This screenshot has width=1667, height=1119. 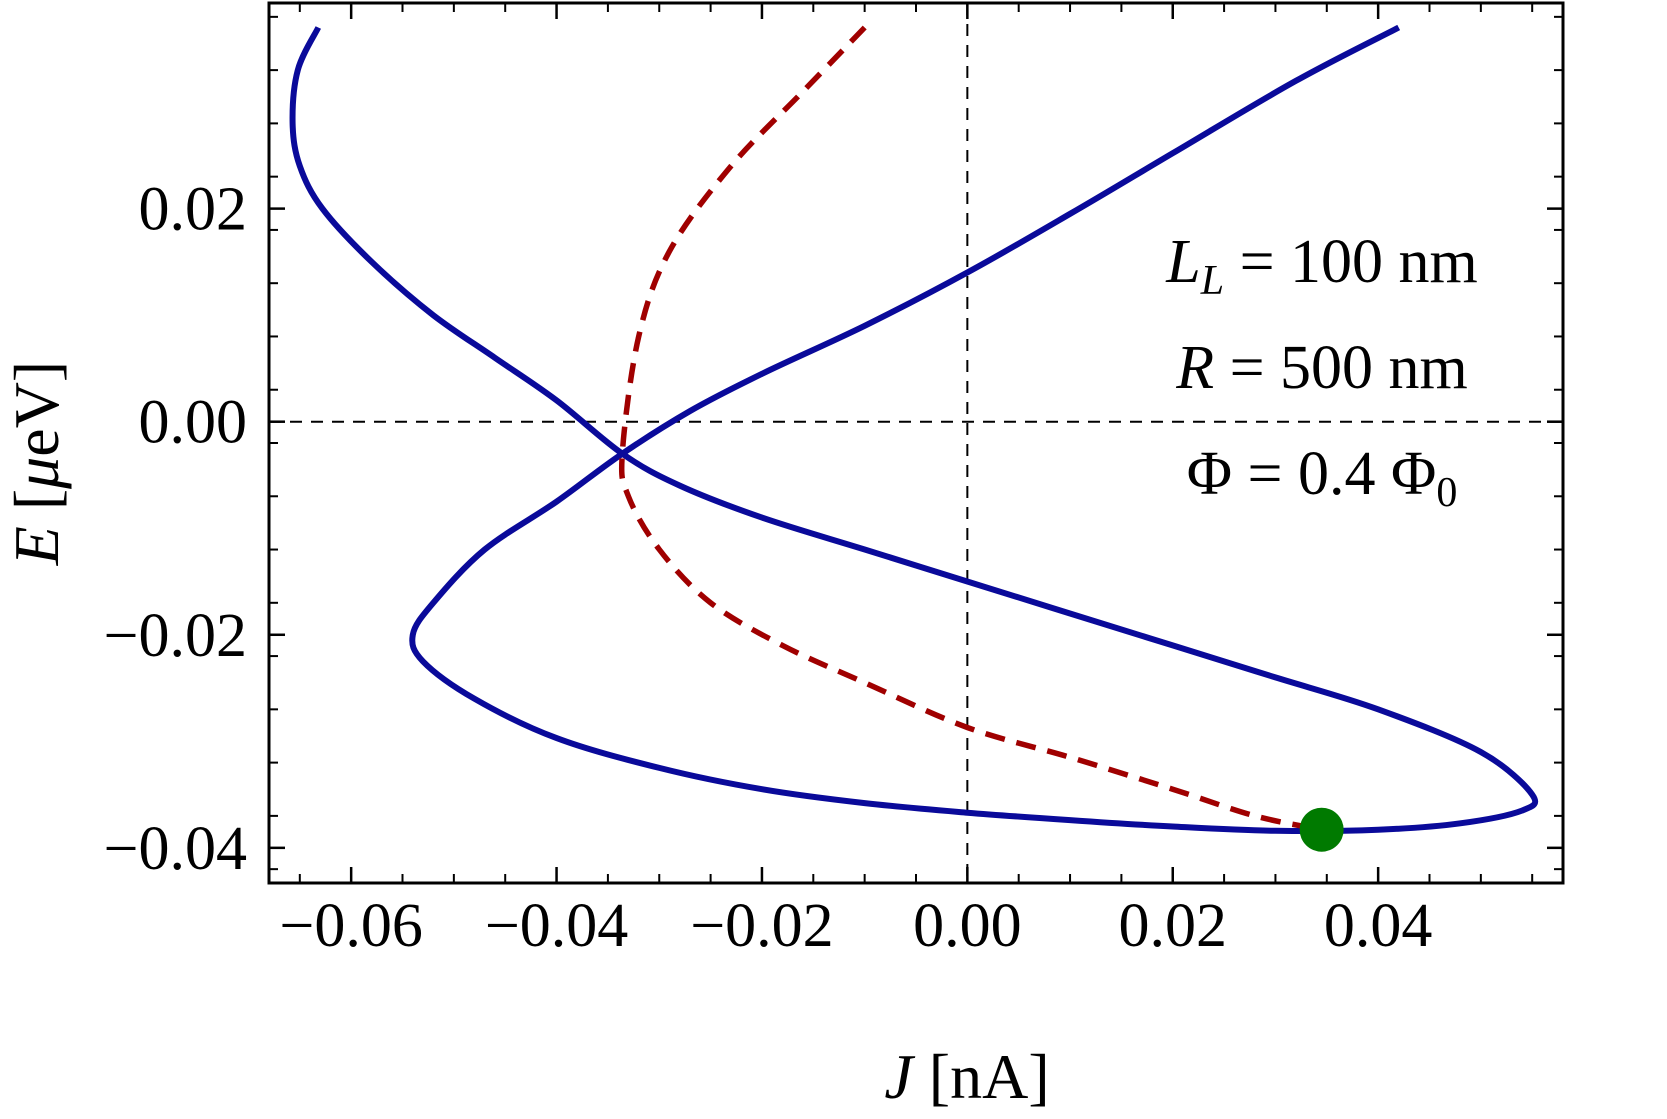 What do you see at coordinates (1322, 478) in the screenshot?
I see `annotation-flux: Φ = 0.4 Φ0` at bounding box center [1322, 478].